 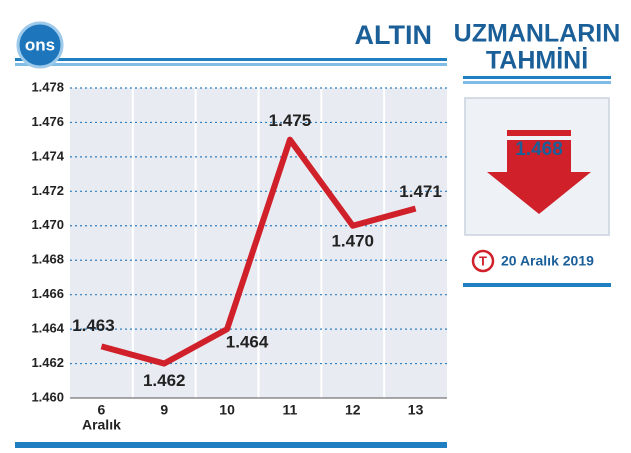 I want to click on forecast-bottom-rule, so click(x=537, y=285).